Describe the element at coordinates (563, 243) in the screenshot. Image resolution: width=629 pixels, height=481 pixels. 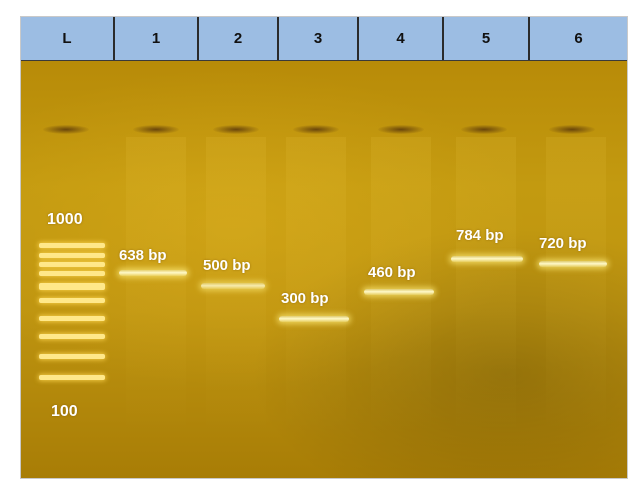
I see `band-label-lane-6: 720 bp` at that location.